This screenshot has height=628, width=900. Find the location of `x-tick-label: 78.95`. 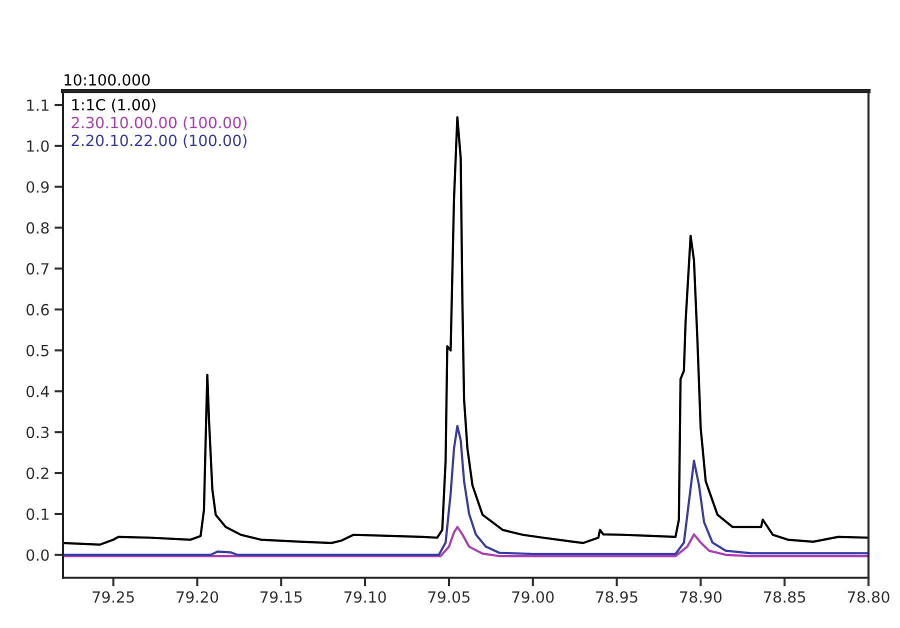

x-tick-label: 78.95 is located at coordinates (617, 597).